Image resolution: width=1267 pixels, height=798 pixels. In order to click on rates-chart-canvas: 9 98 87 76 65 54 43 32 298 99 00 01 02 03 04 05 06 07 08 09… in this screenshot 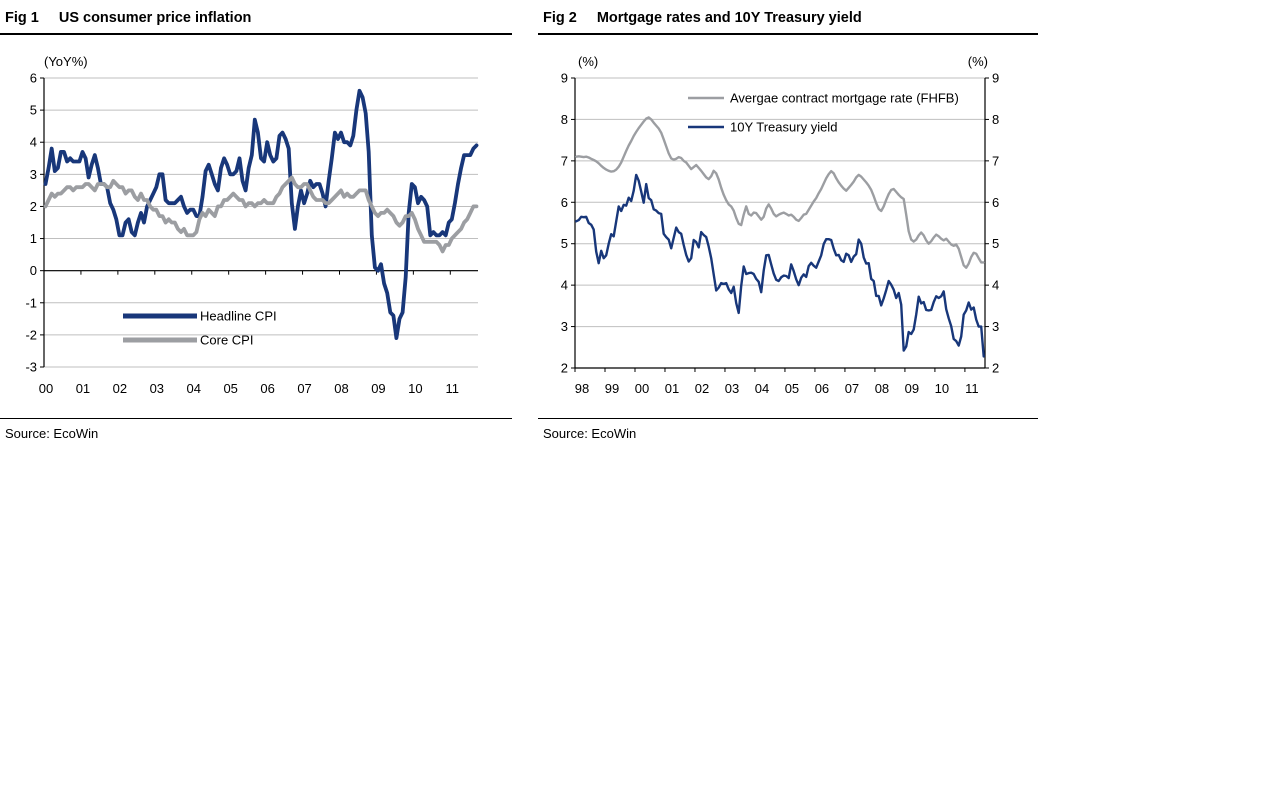, I will do `click(780, 225)`.